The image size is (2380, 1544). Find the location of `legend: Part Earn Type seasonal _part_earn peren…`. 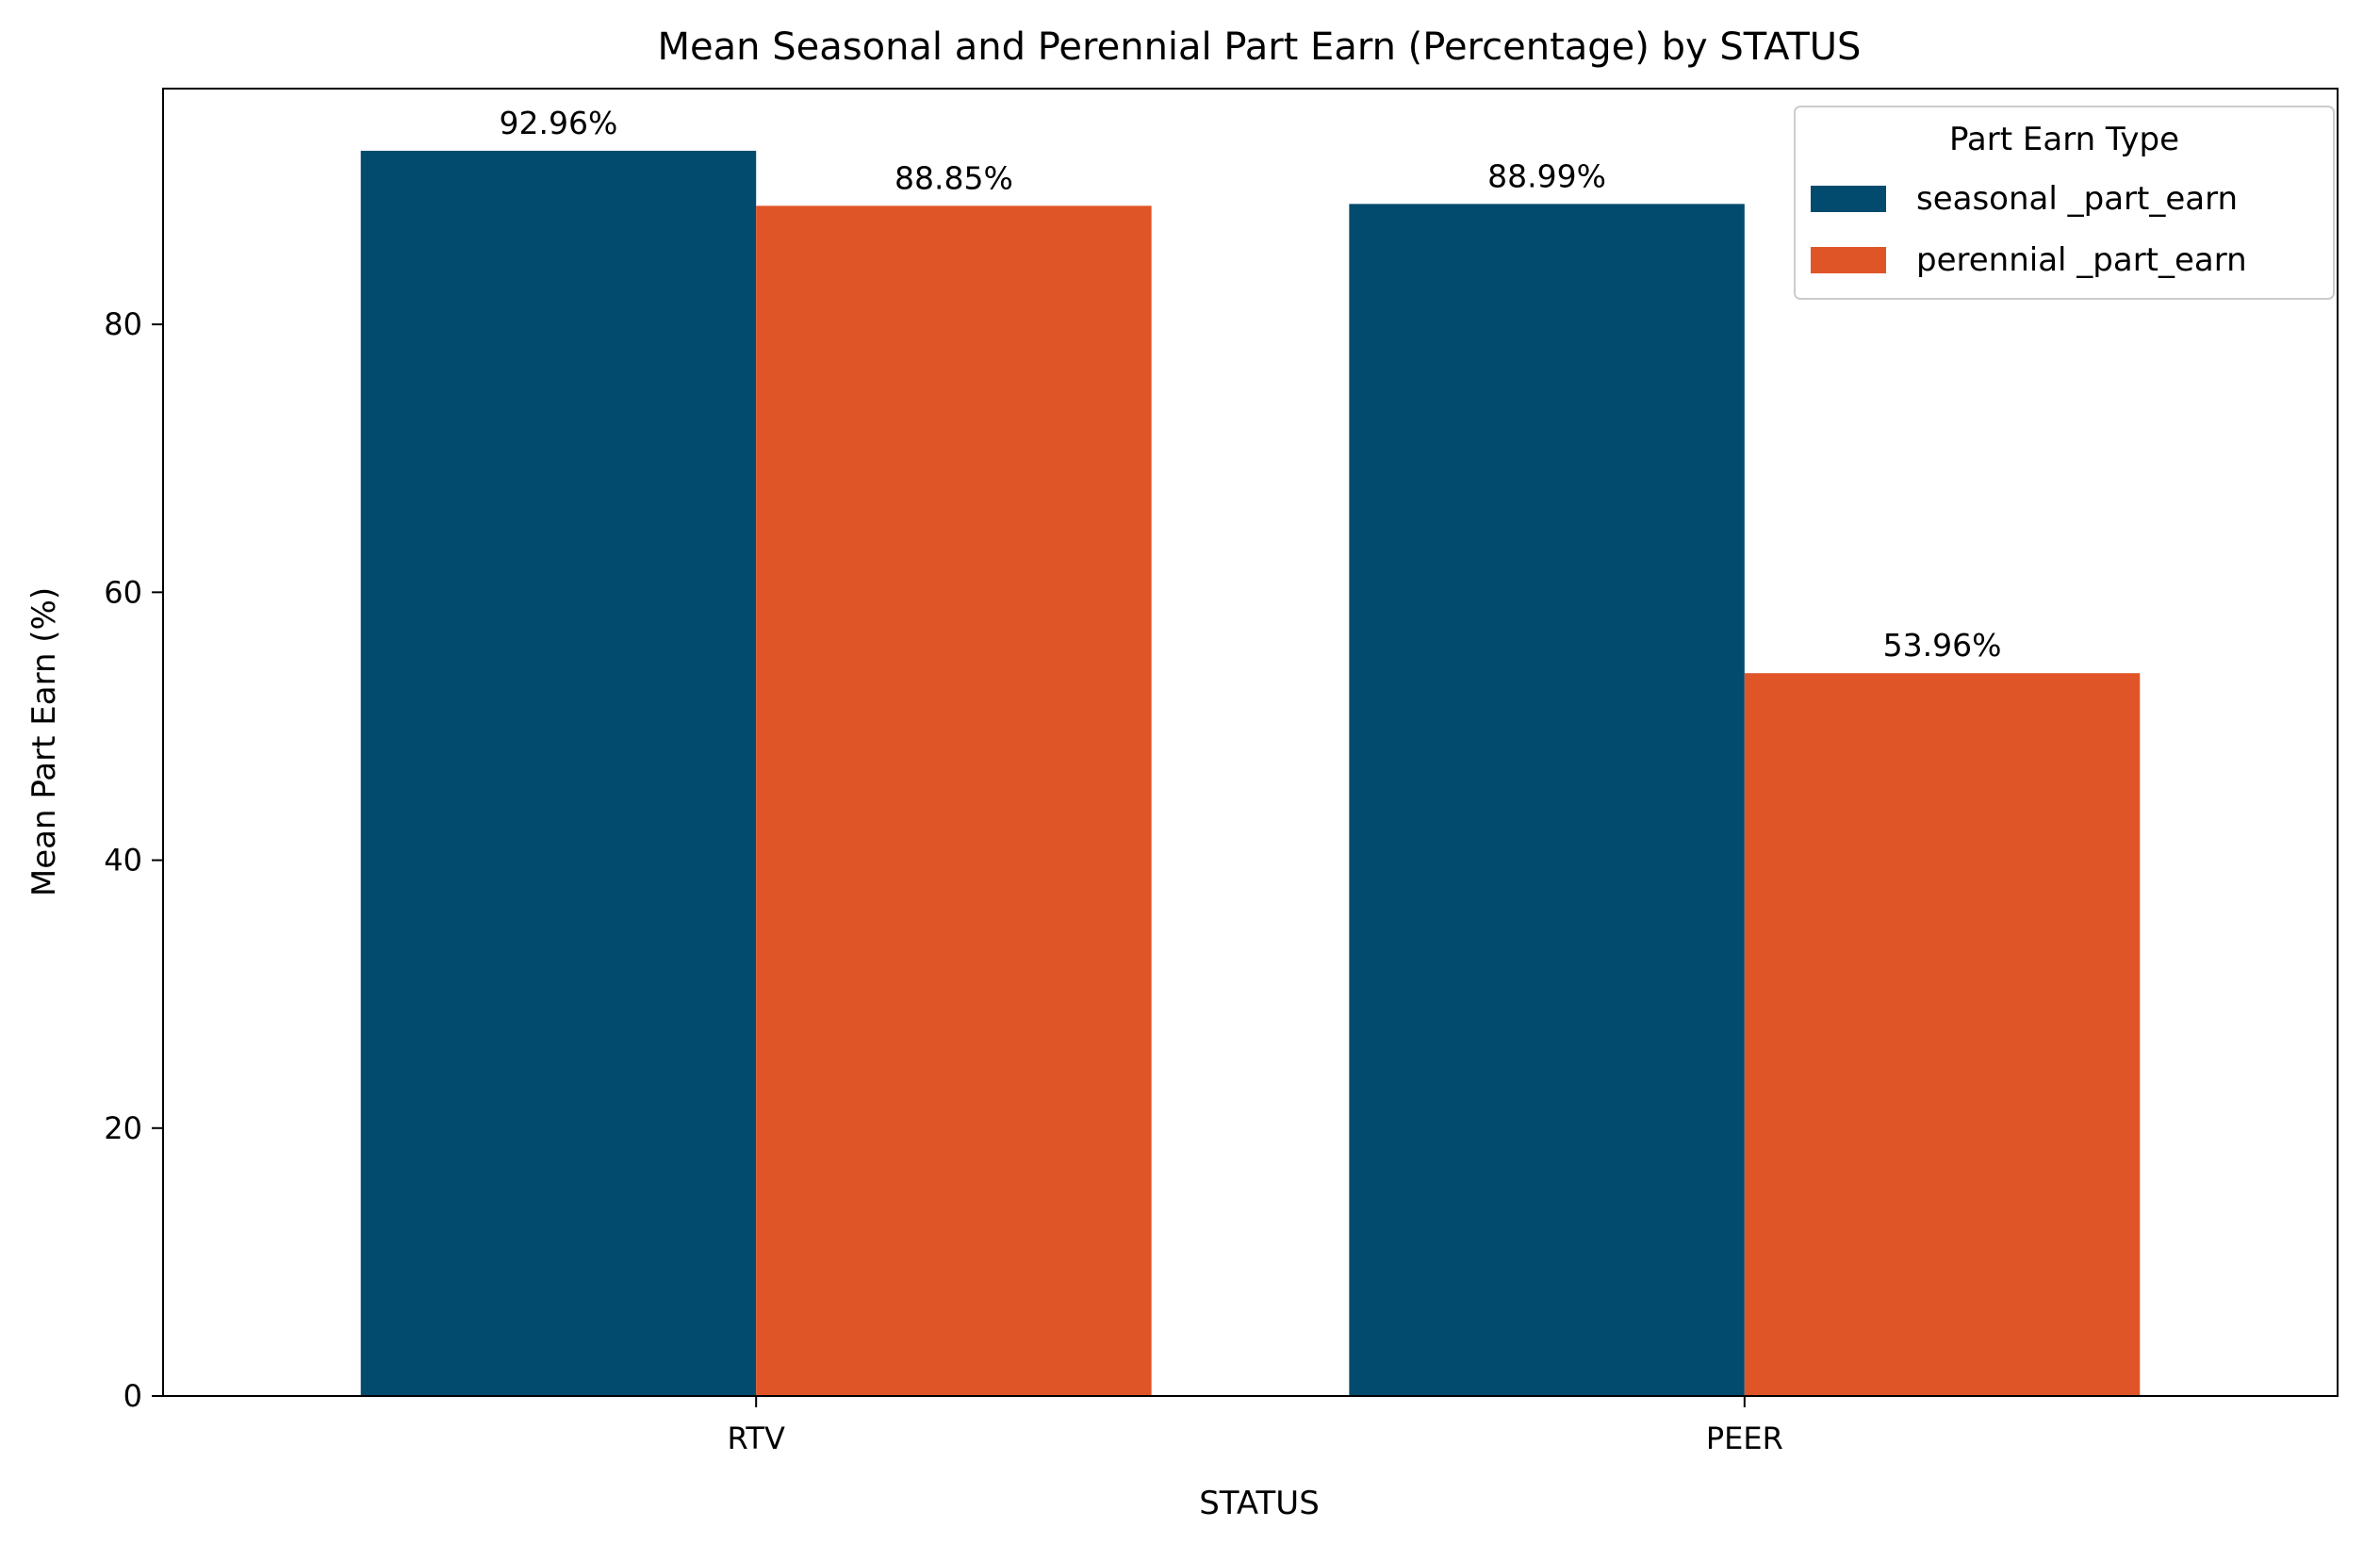

legend: Part Earn Type seasonal _part_earn peren… is located at coordinates (2064, 203).